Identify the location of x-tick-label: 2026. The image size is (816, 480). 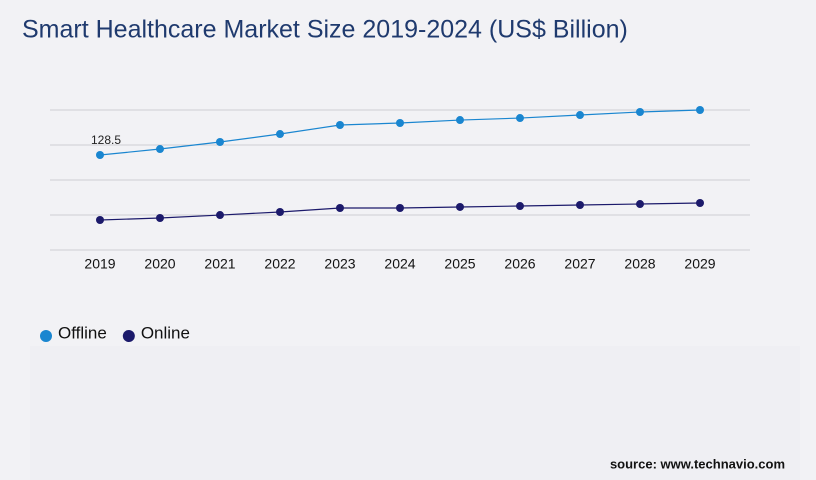
(519, 264).